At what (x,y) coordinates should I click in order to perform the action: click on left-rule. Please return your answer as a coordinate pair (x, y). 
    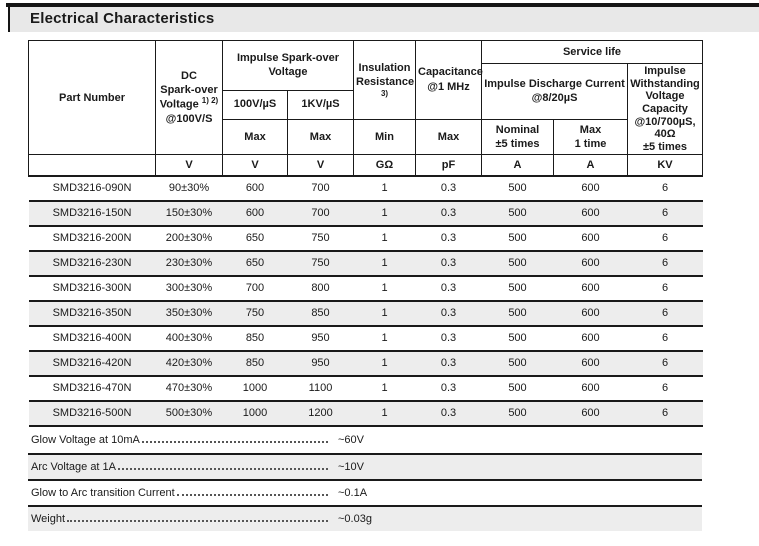
    Looking at the image, I should click on (9, 17).